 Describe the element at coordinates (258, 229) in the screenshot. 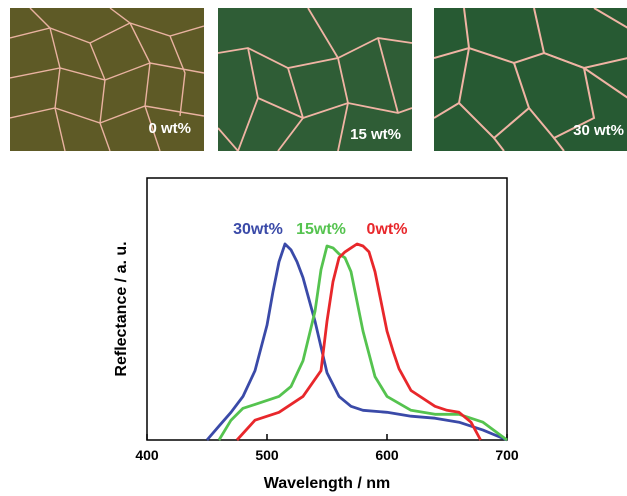

I see `series-label-30wtpct: 30wt%` at that location.